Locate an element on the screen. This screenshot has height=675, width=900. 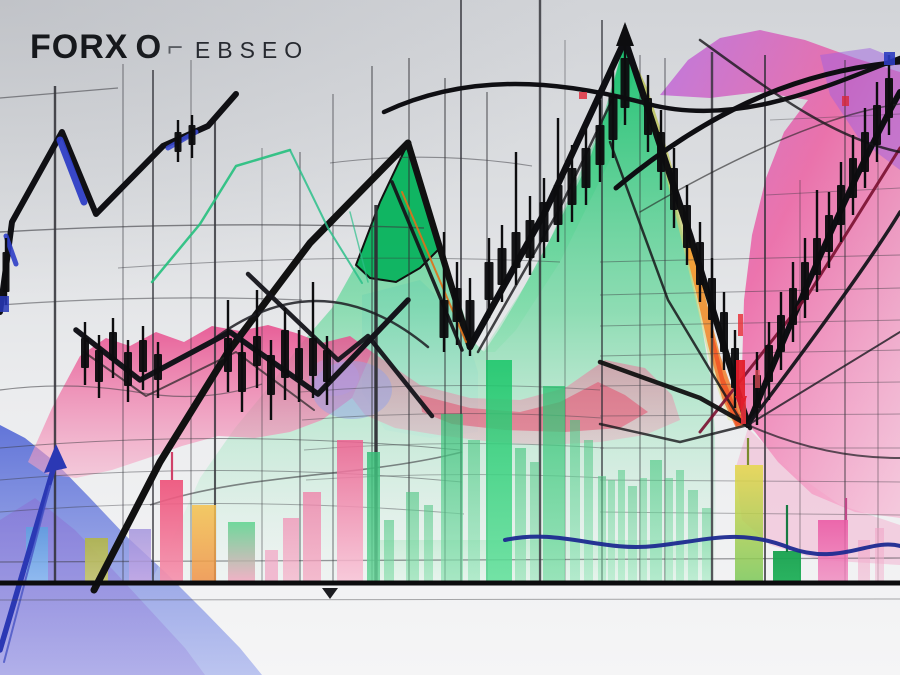
page-title: FORX O ⌐ EBSEO is located at coordinates (169, 47).